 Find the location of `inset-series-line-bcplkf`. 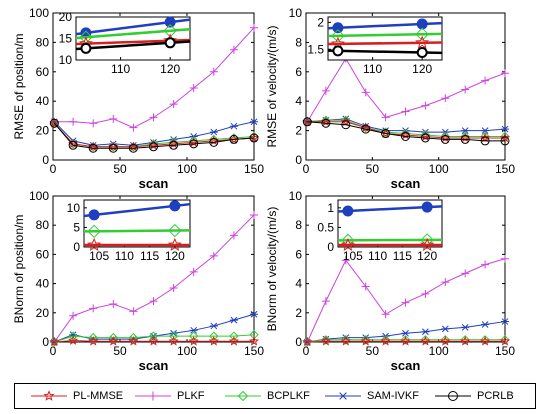

inset-series-line-bcplkf is located at coordinates (390, 240).